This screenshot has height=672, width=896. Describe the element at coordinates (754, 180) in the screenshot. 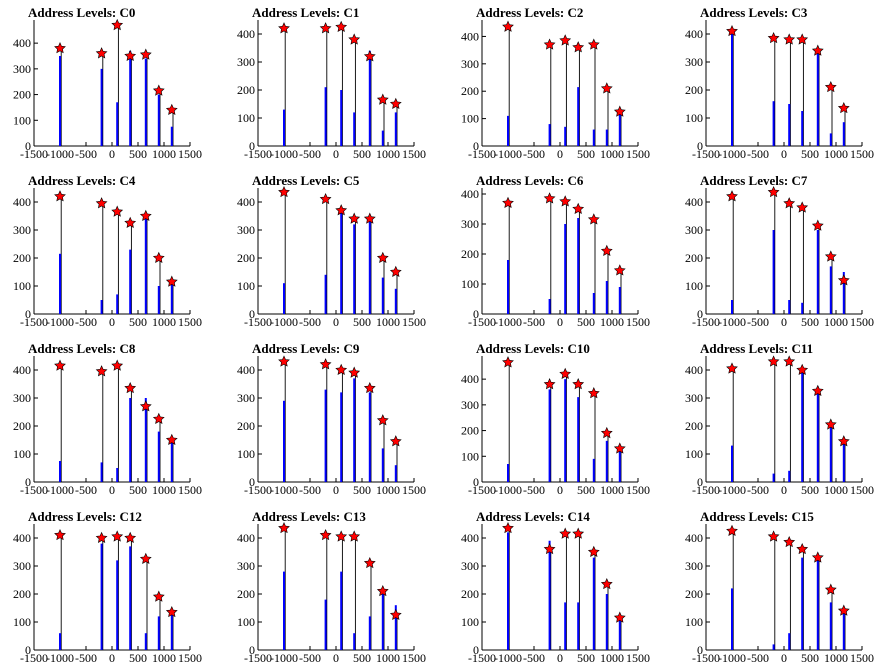

I see `chart-title: Address Levels: C7` at that location.